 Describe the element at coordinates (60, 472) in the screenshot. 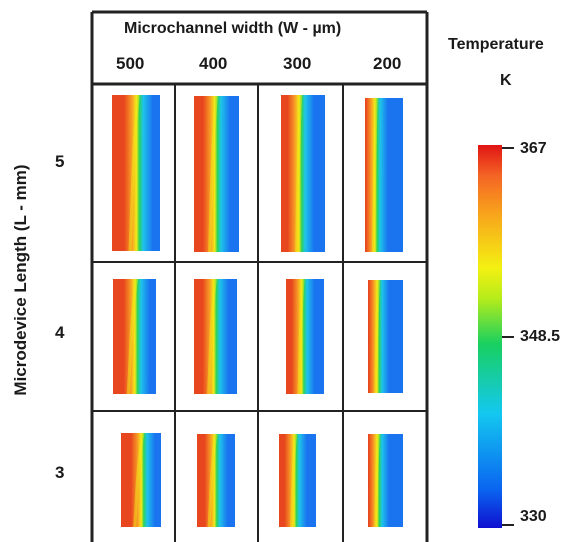

I see `row-label-3: 3` at that location.